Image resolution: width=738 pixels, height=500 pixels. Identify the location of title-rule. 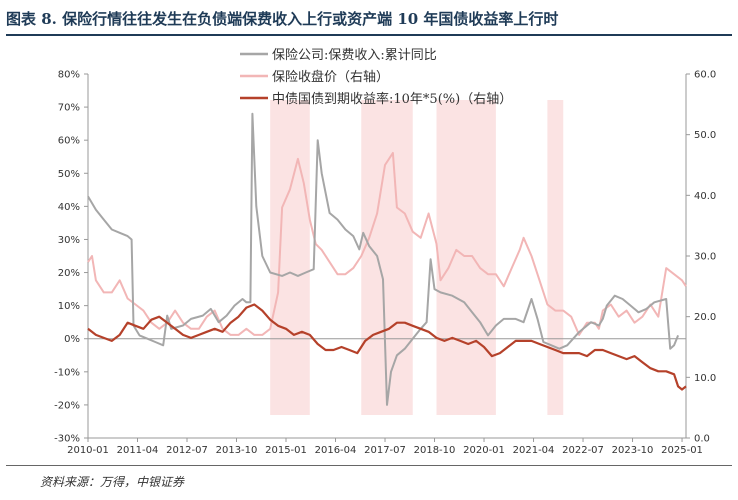
(369, 35).